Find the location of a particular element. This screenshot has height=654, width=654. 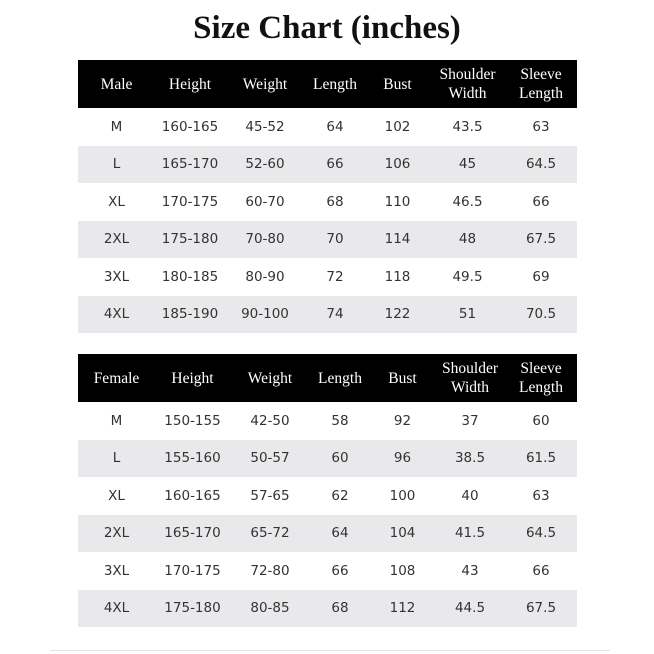

table-cell: 112 is located at coordinates (402, 608).